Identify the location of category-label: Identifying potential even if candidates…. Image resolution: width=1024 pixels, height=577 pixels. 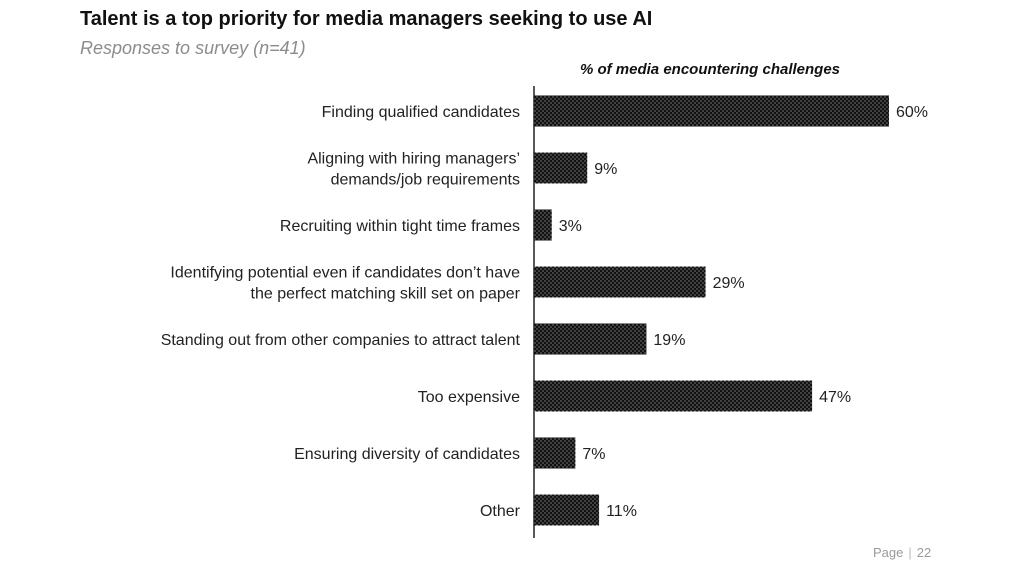
(345, 284).